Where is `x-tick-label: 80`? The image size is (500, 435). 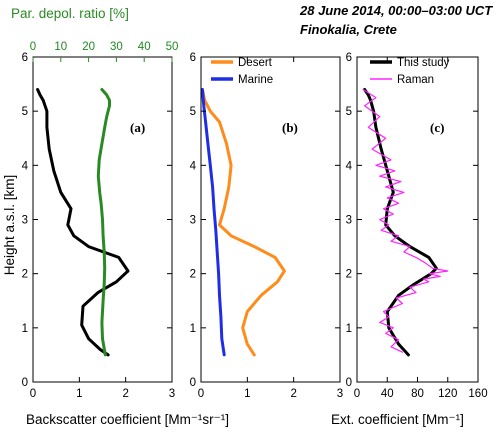 x-tick-label: 80 is located at coordinates (417, 394).